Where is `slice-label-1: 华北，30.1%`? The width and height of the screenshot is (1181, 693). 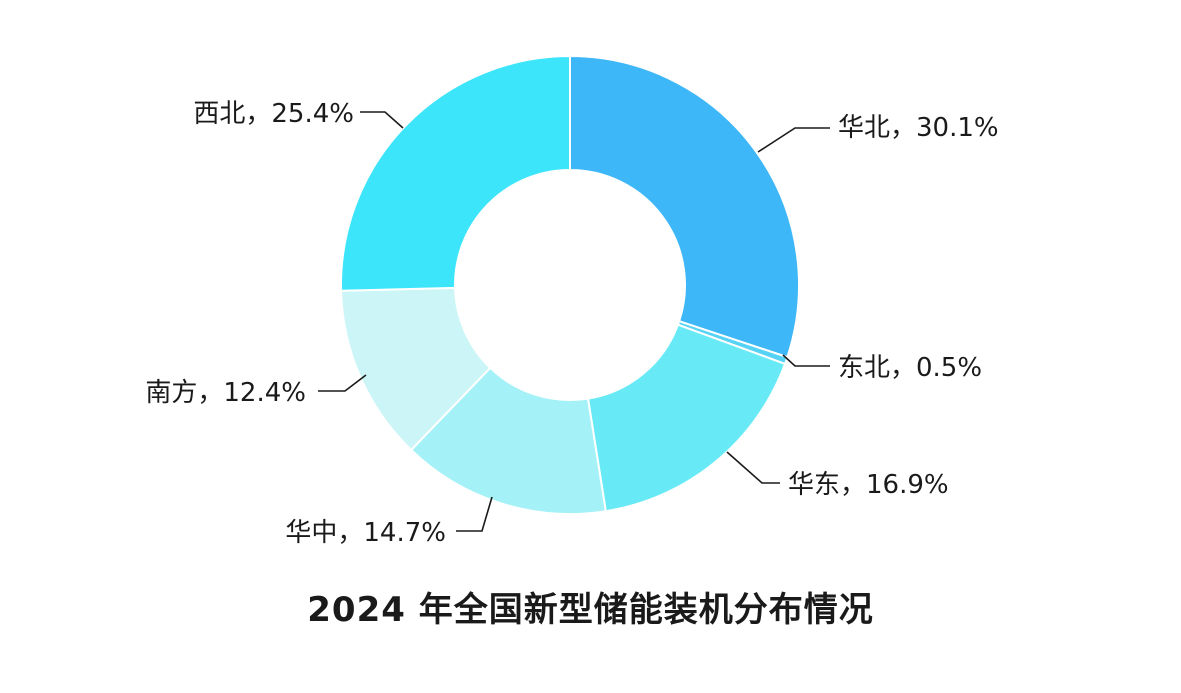 slice-label-1: 华北，30.1% is located at coordinates (918, 128).